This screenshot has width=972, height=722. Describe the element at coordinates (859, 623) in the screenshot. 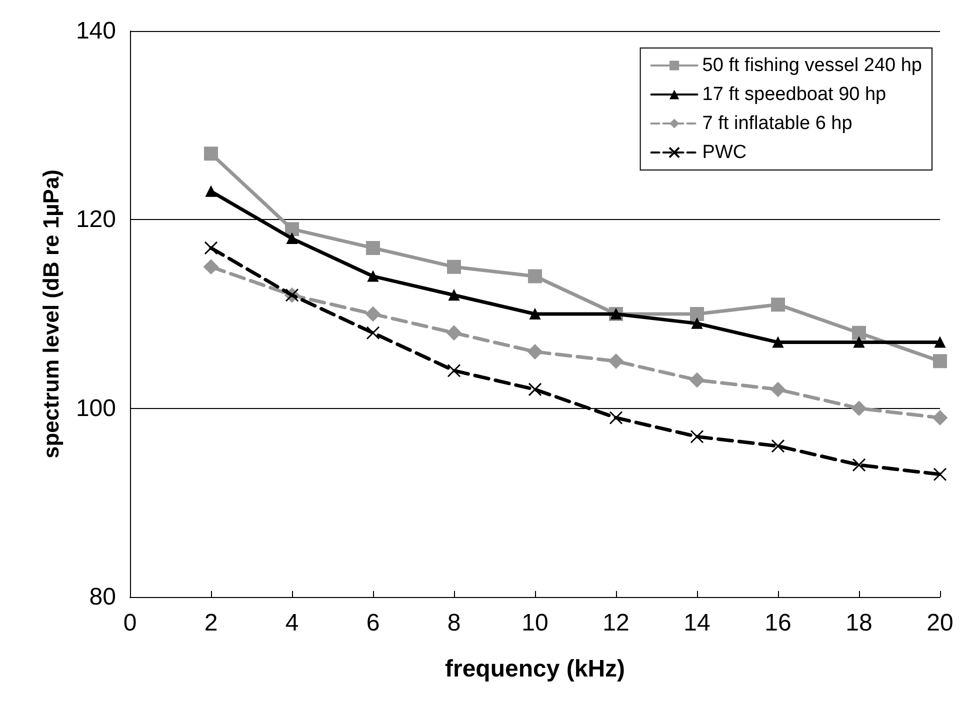

I see `x-tick-label: 18` at that location.